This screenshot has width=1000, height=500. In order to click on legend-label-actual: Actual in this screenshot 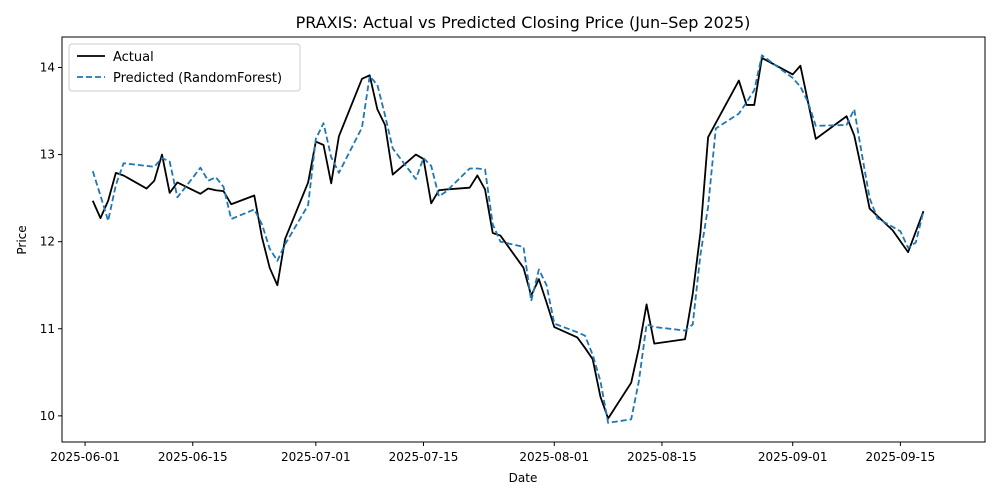, I will do `click(133, 57)`.